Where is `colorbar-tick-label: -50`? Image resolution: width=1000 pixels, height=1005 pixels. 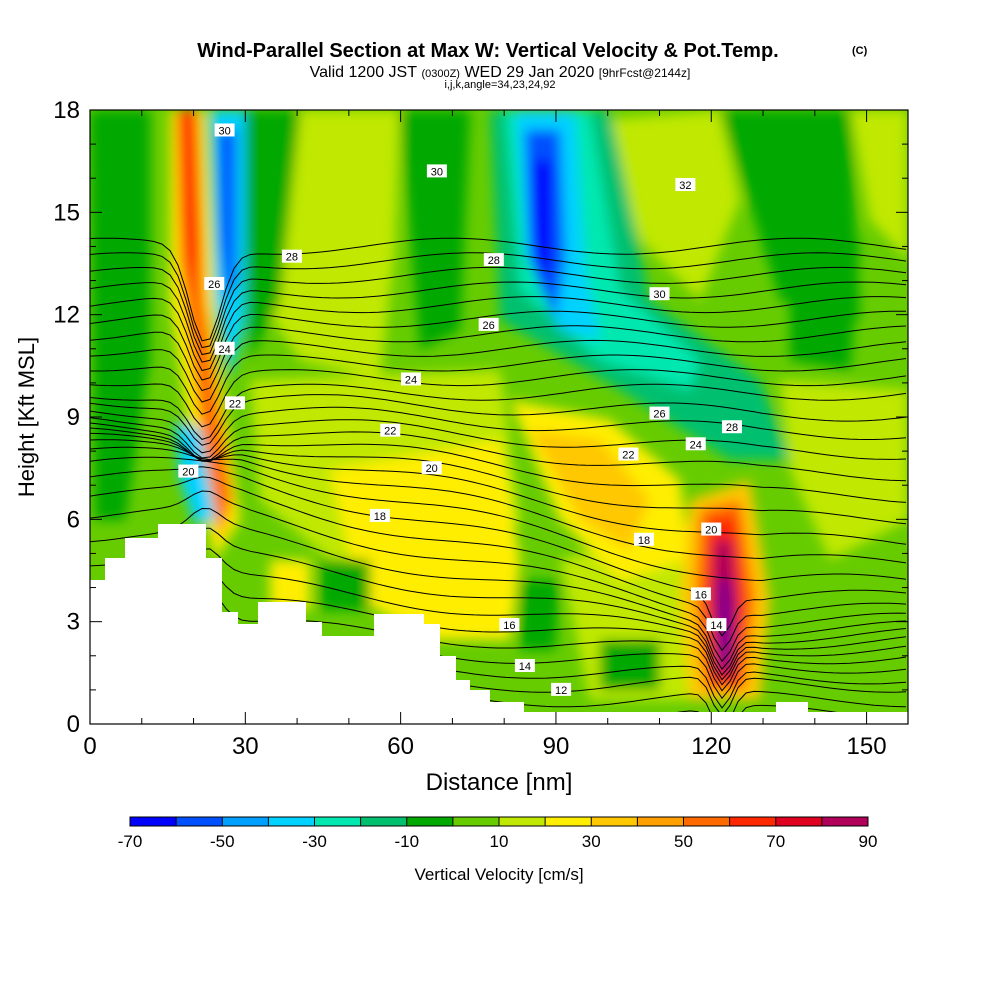
colorbar-tick-label: -50 is located at coordinates (222, 841).